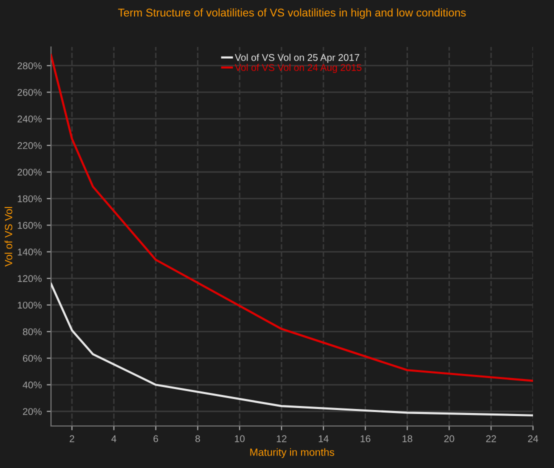 This screenshot has width=554, height=468. I want to click on x-tick-label: 24, so click(533, 438).